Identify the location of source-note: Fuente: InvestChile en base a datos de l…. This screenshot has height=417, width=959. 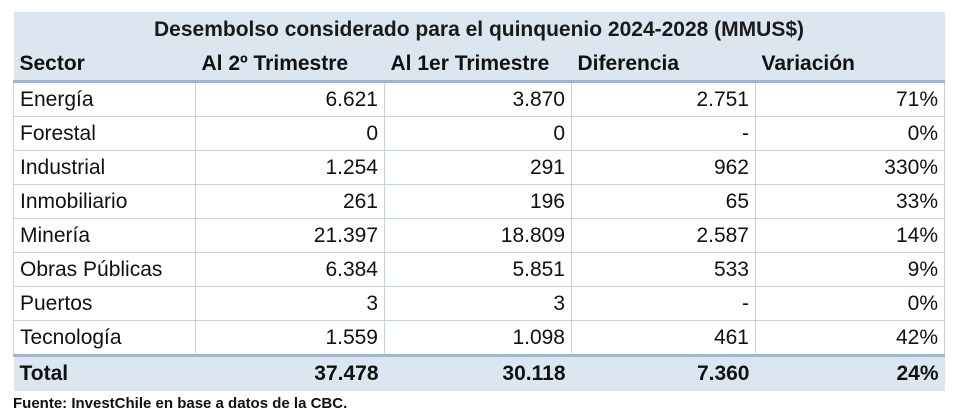
(180, 403).